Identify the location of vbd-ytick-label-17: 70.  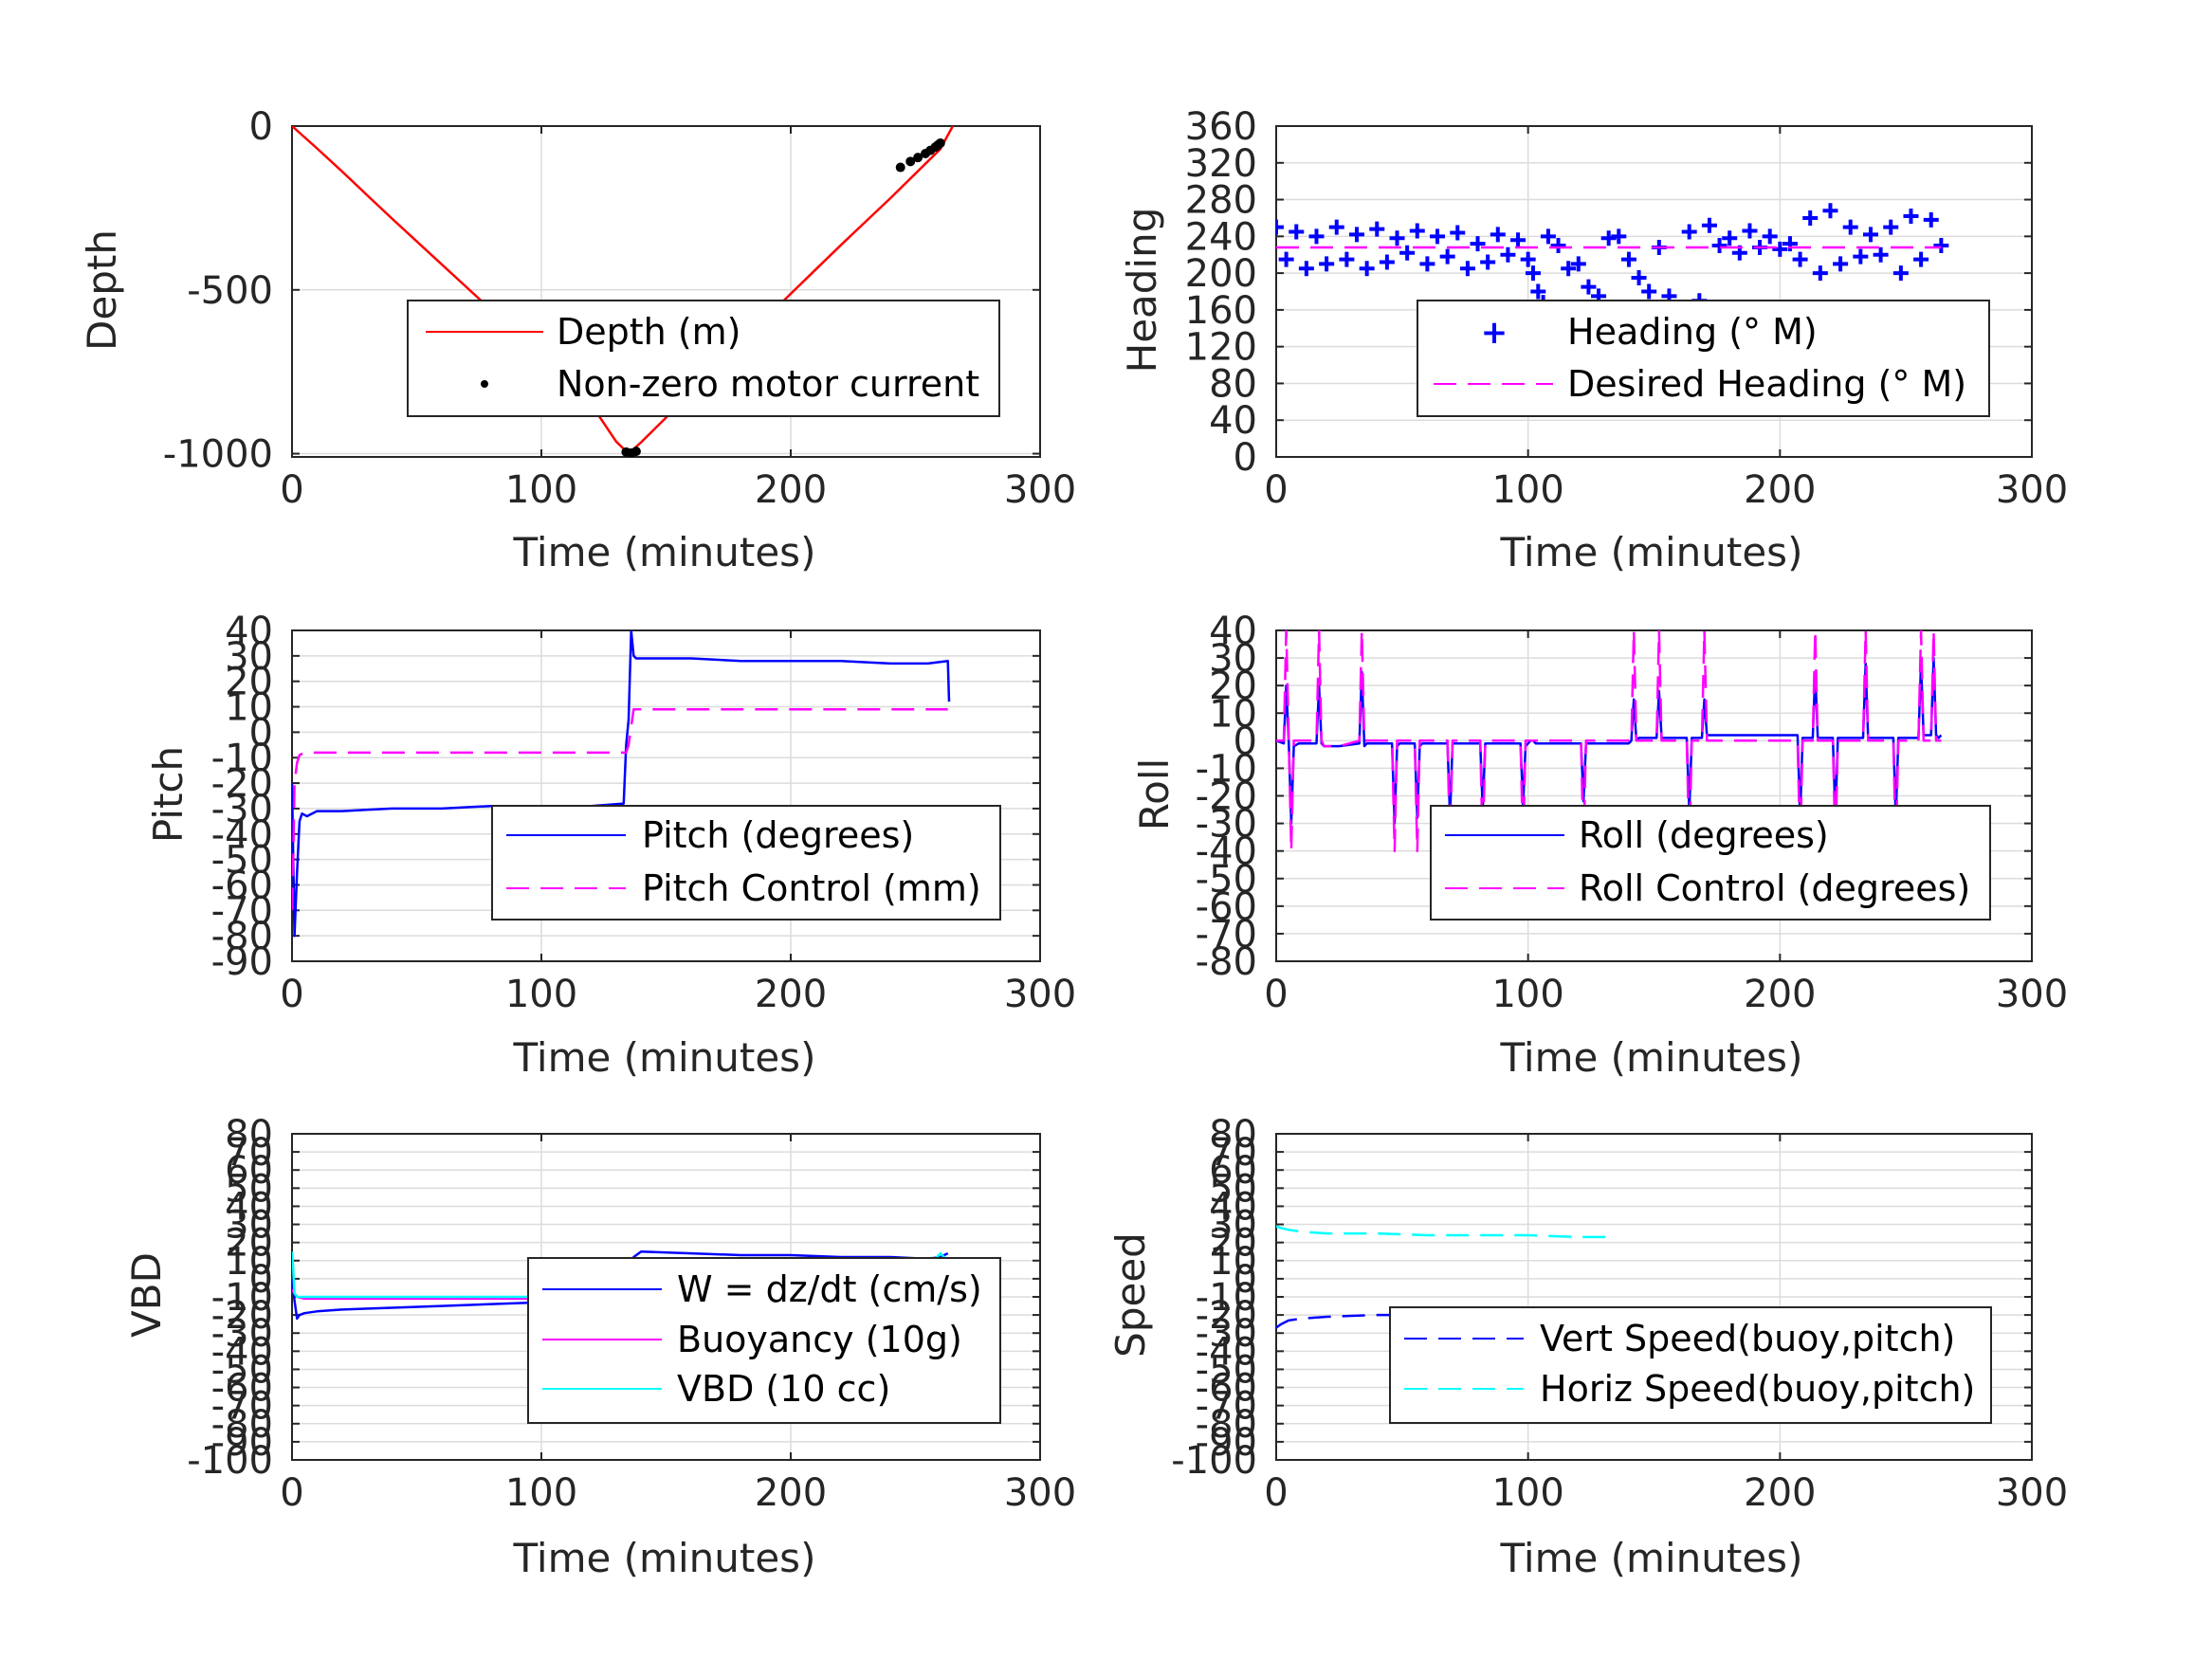
(249, 1153).